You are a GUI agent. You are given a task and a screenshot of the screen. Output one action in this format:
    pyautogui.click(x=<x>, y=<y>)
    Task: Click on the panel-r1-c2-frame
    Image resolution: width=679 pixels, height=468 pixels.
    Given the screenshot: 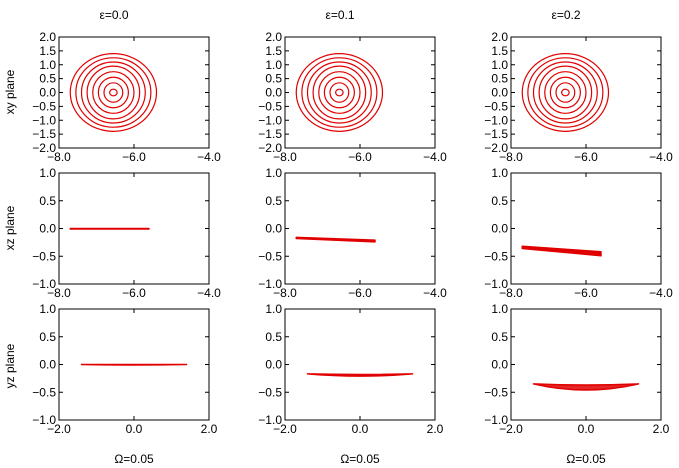 What is the action you would take?
    pyautogui.click(x=586, y=228)
    